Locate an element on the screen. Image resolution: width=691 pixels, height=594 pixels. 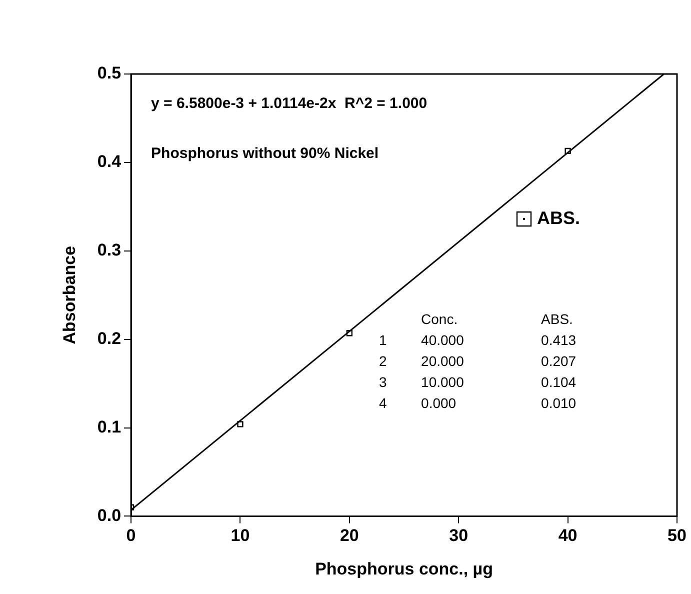
y-tick-label: 0.1 is located at coordinates (109, 426).